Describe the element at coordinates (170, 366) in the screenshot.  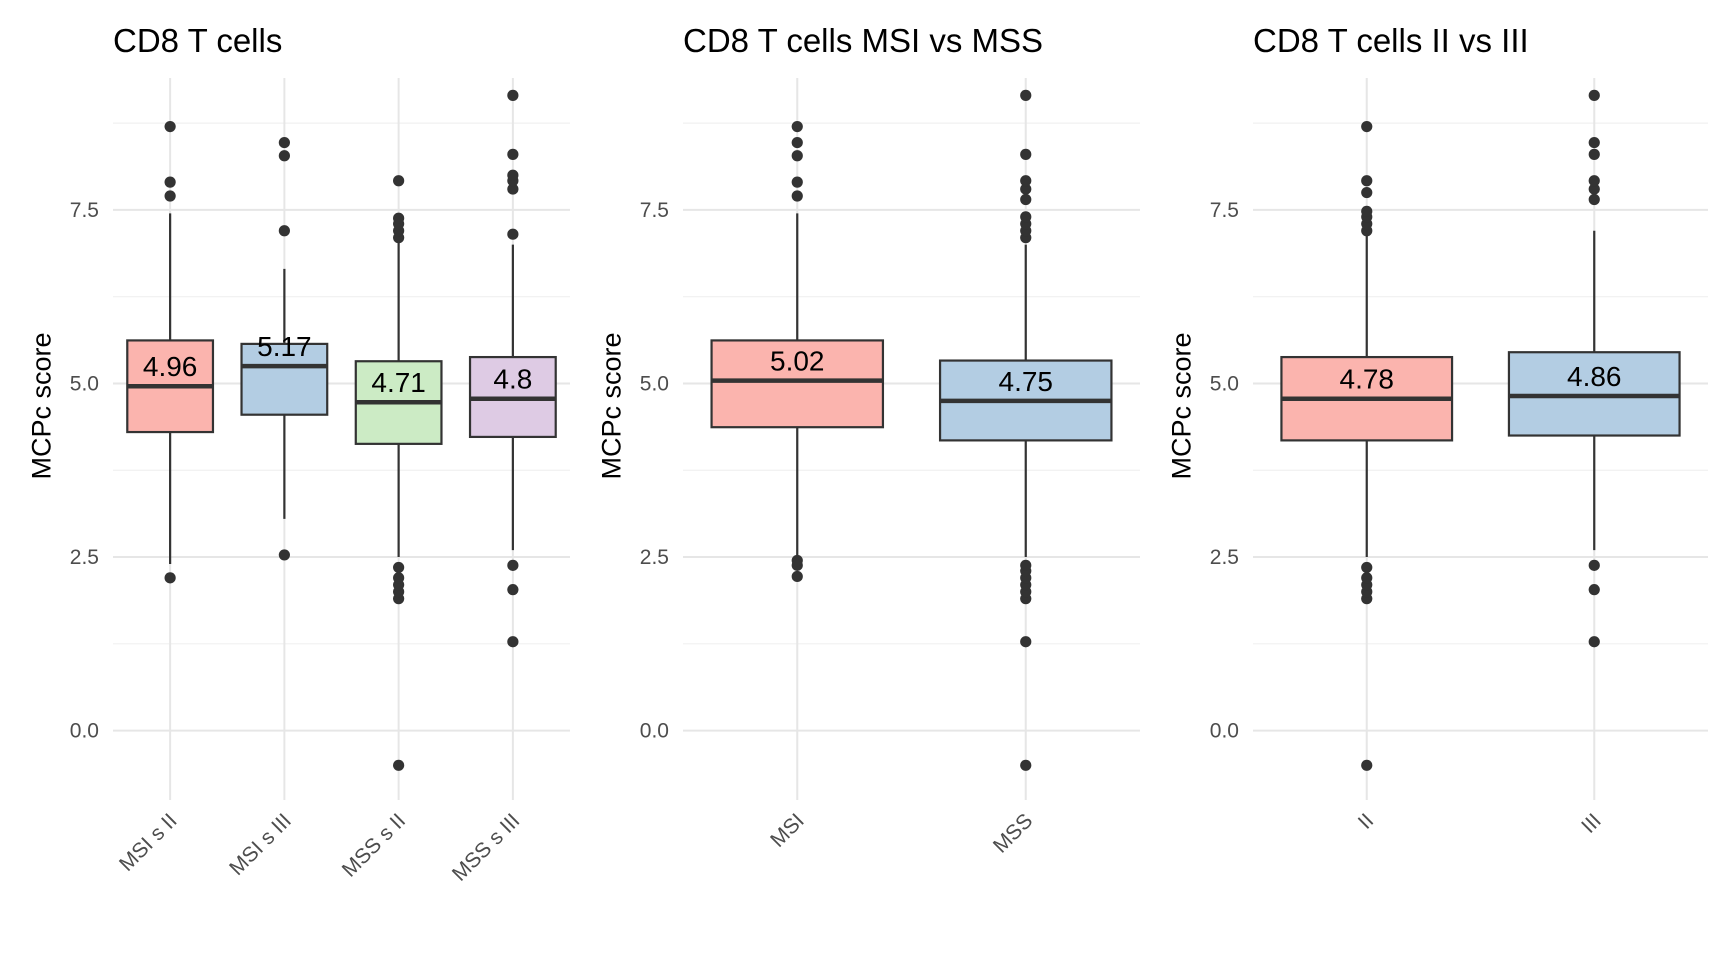
I see `median-label: 4.96` at that location.